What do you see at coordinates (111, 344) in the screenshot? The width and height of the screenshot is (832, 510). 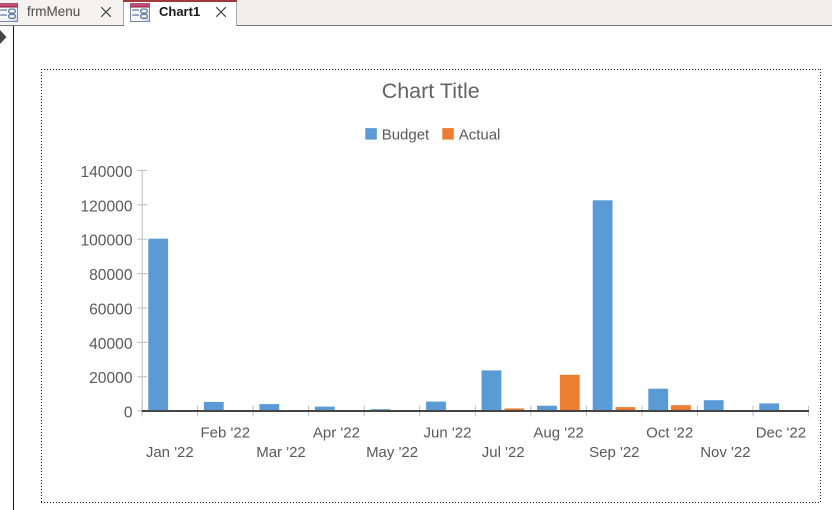 I see `svg-text: 40000` at bounding box center [111, 344].